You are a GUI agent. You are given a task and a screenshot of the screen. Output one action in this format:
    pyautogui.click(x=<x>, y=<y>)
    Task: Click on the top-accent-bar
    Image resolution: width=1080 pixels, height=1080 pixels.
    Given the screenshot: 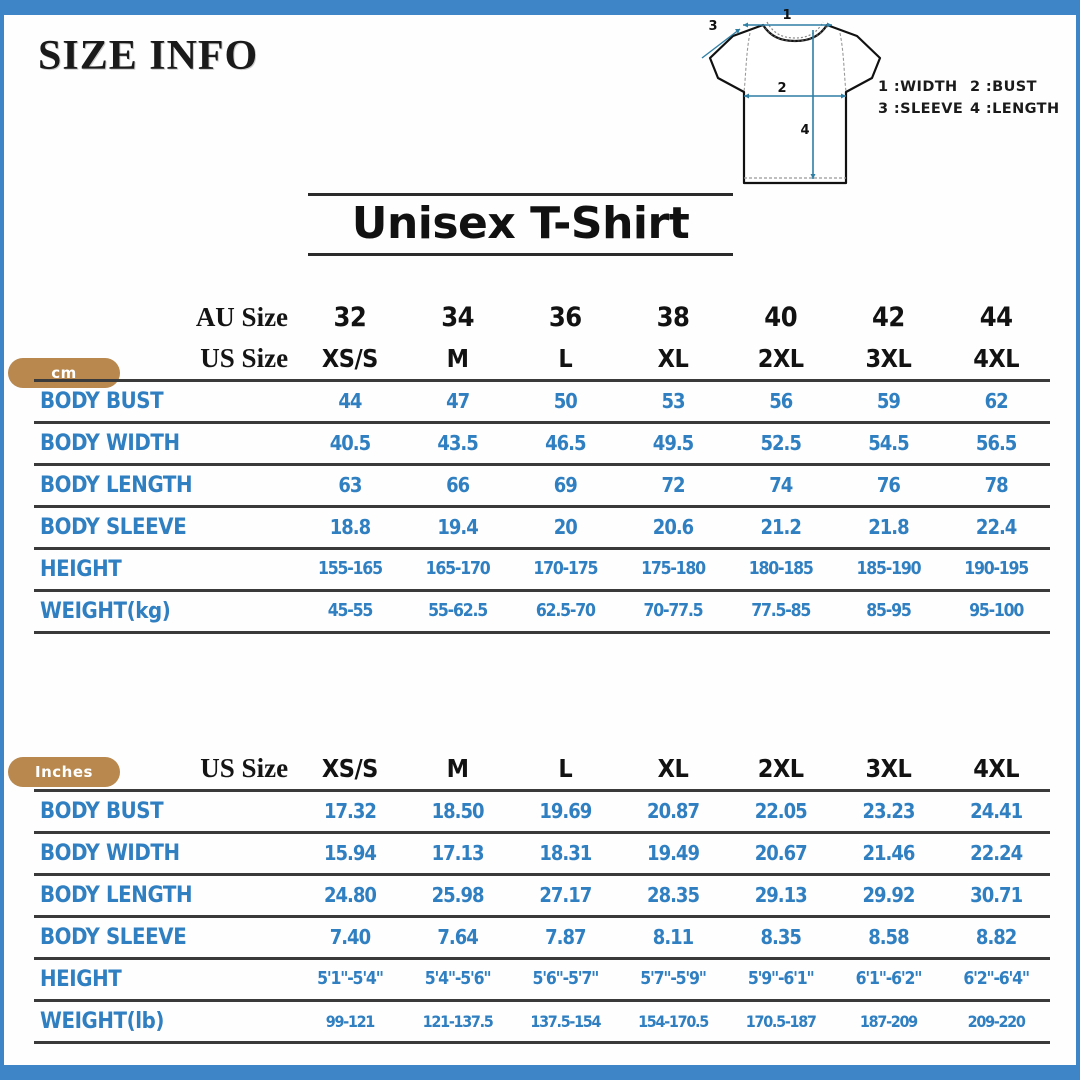 What is the action you would take?
    pyautogui.click(x=540, y=7)
    